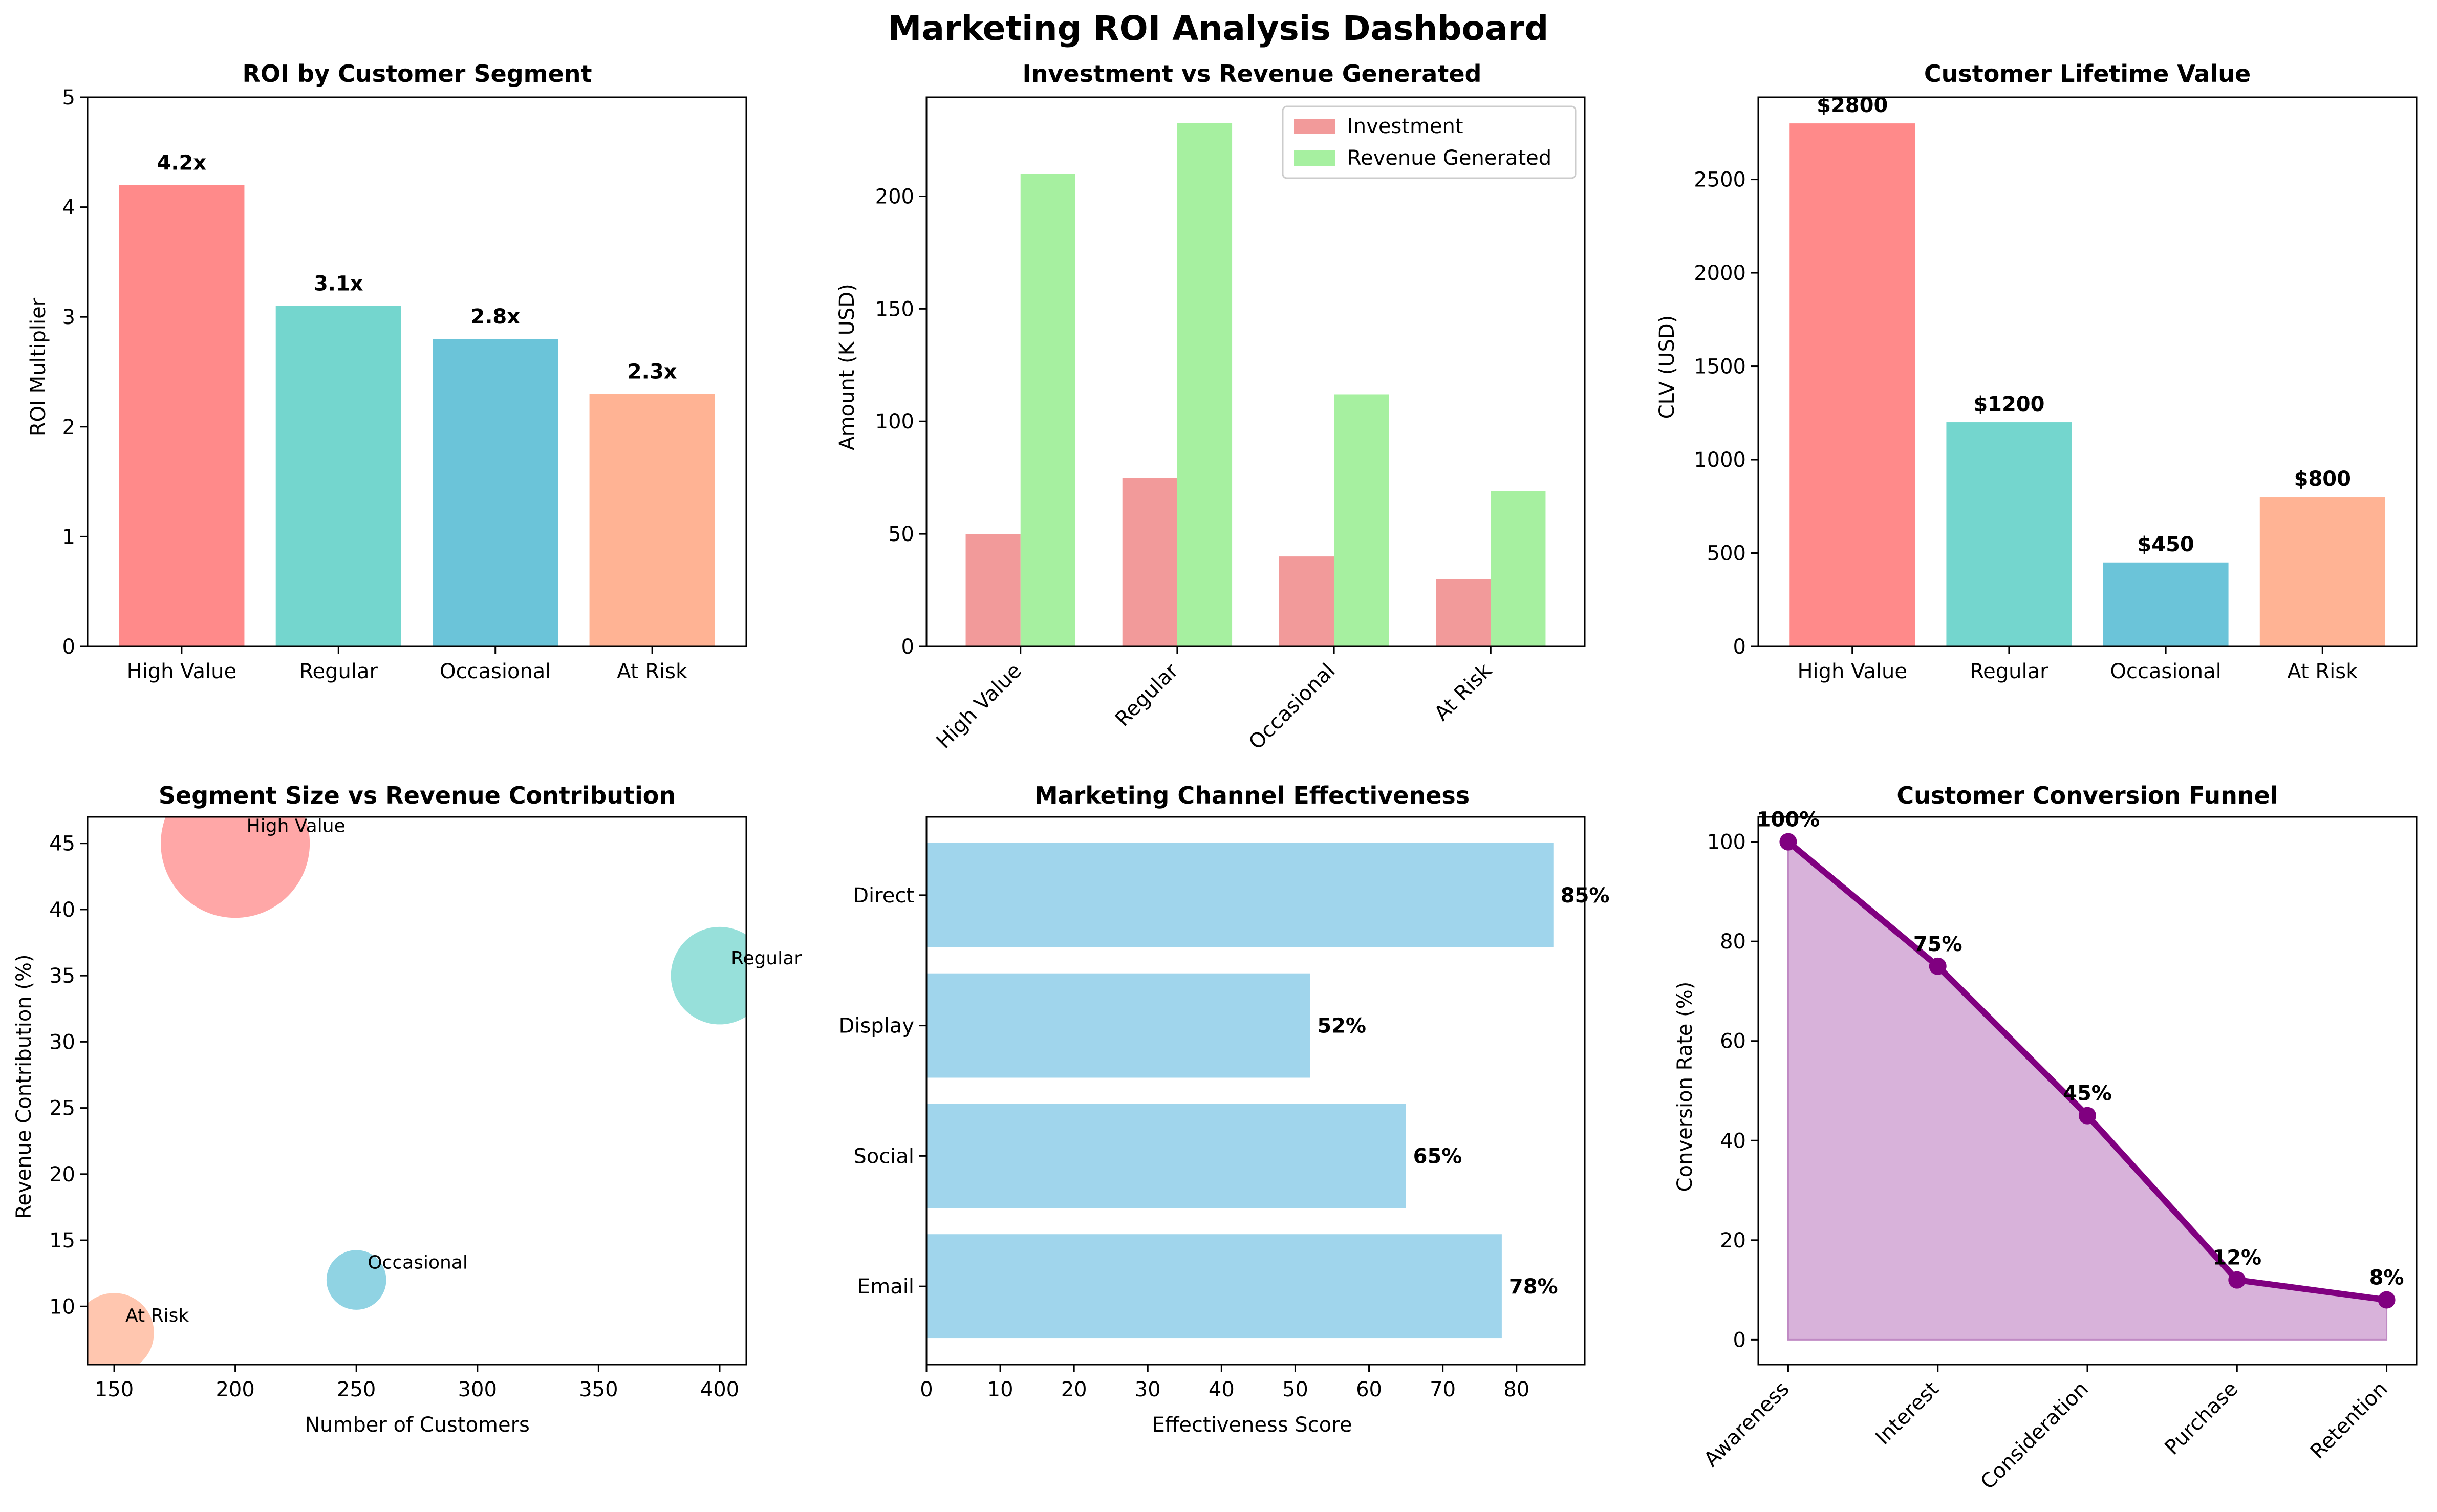 Image resolution: width=2437 pixels, height=1512 pixels. I want to click on channel-ytick-label: Direct, so click(883, 896).